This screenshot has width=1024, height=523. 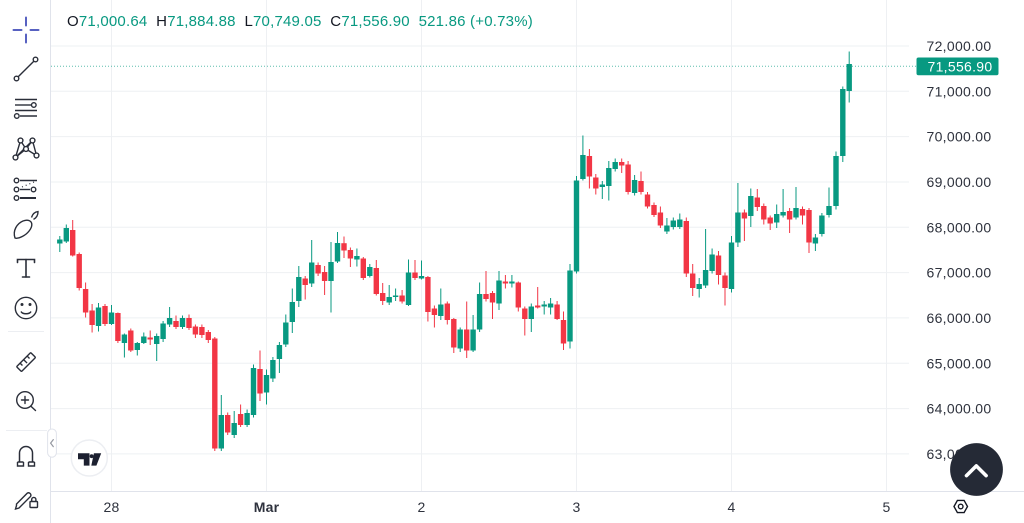 I want to click on svg-text: 64,000.00, so click(x=959, y=409).